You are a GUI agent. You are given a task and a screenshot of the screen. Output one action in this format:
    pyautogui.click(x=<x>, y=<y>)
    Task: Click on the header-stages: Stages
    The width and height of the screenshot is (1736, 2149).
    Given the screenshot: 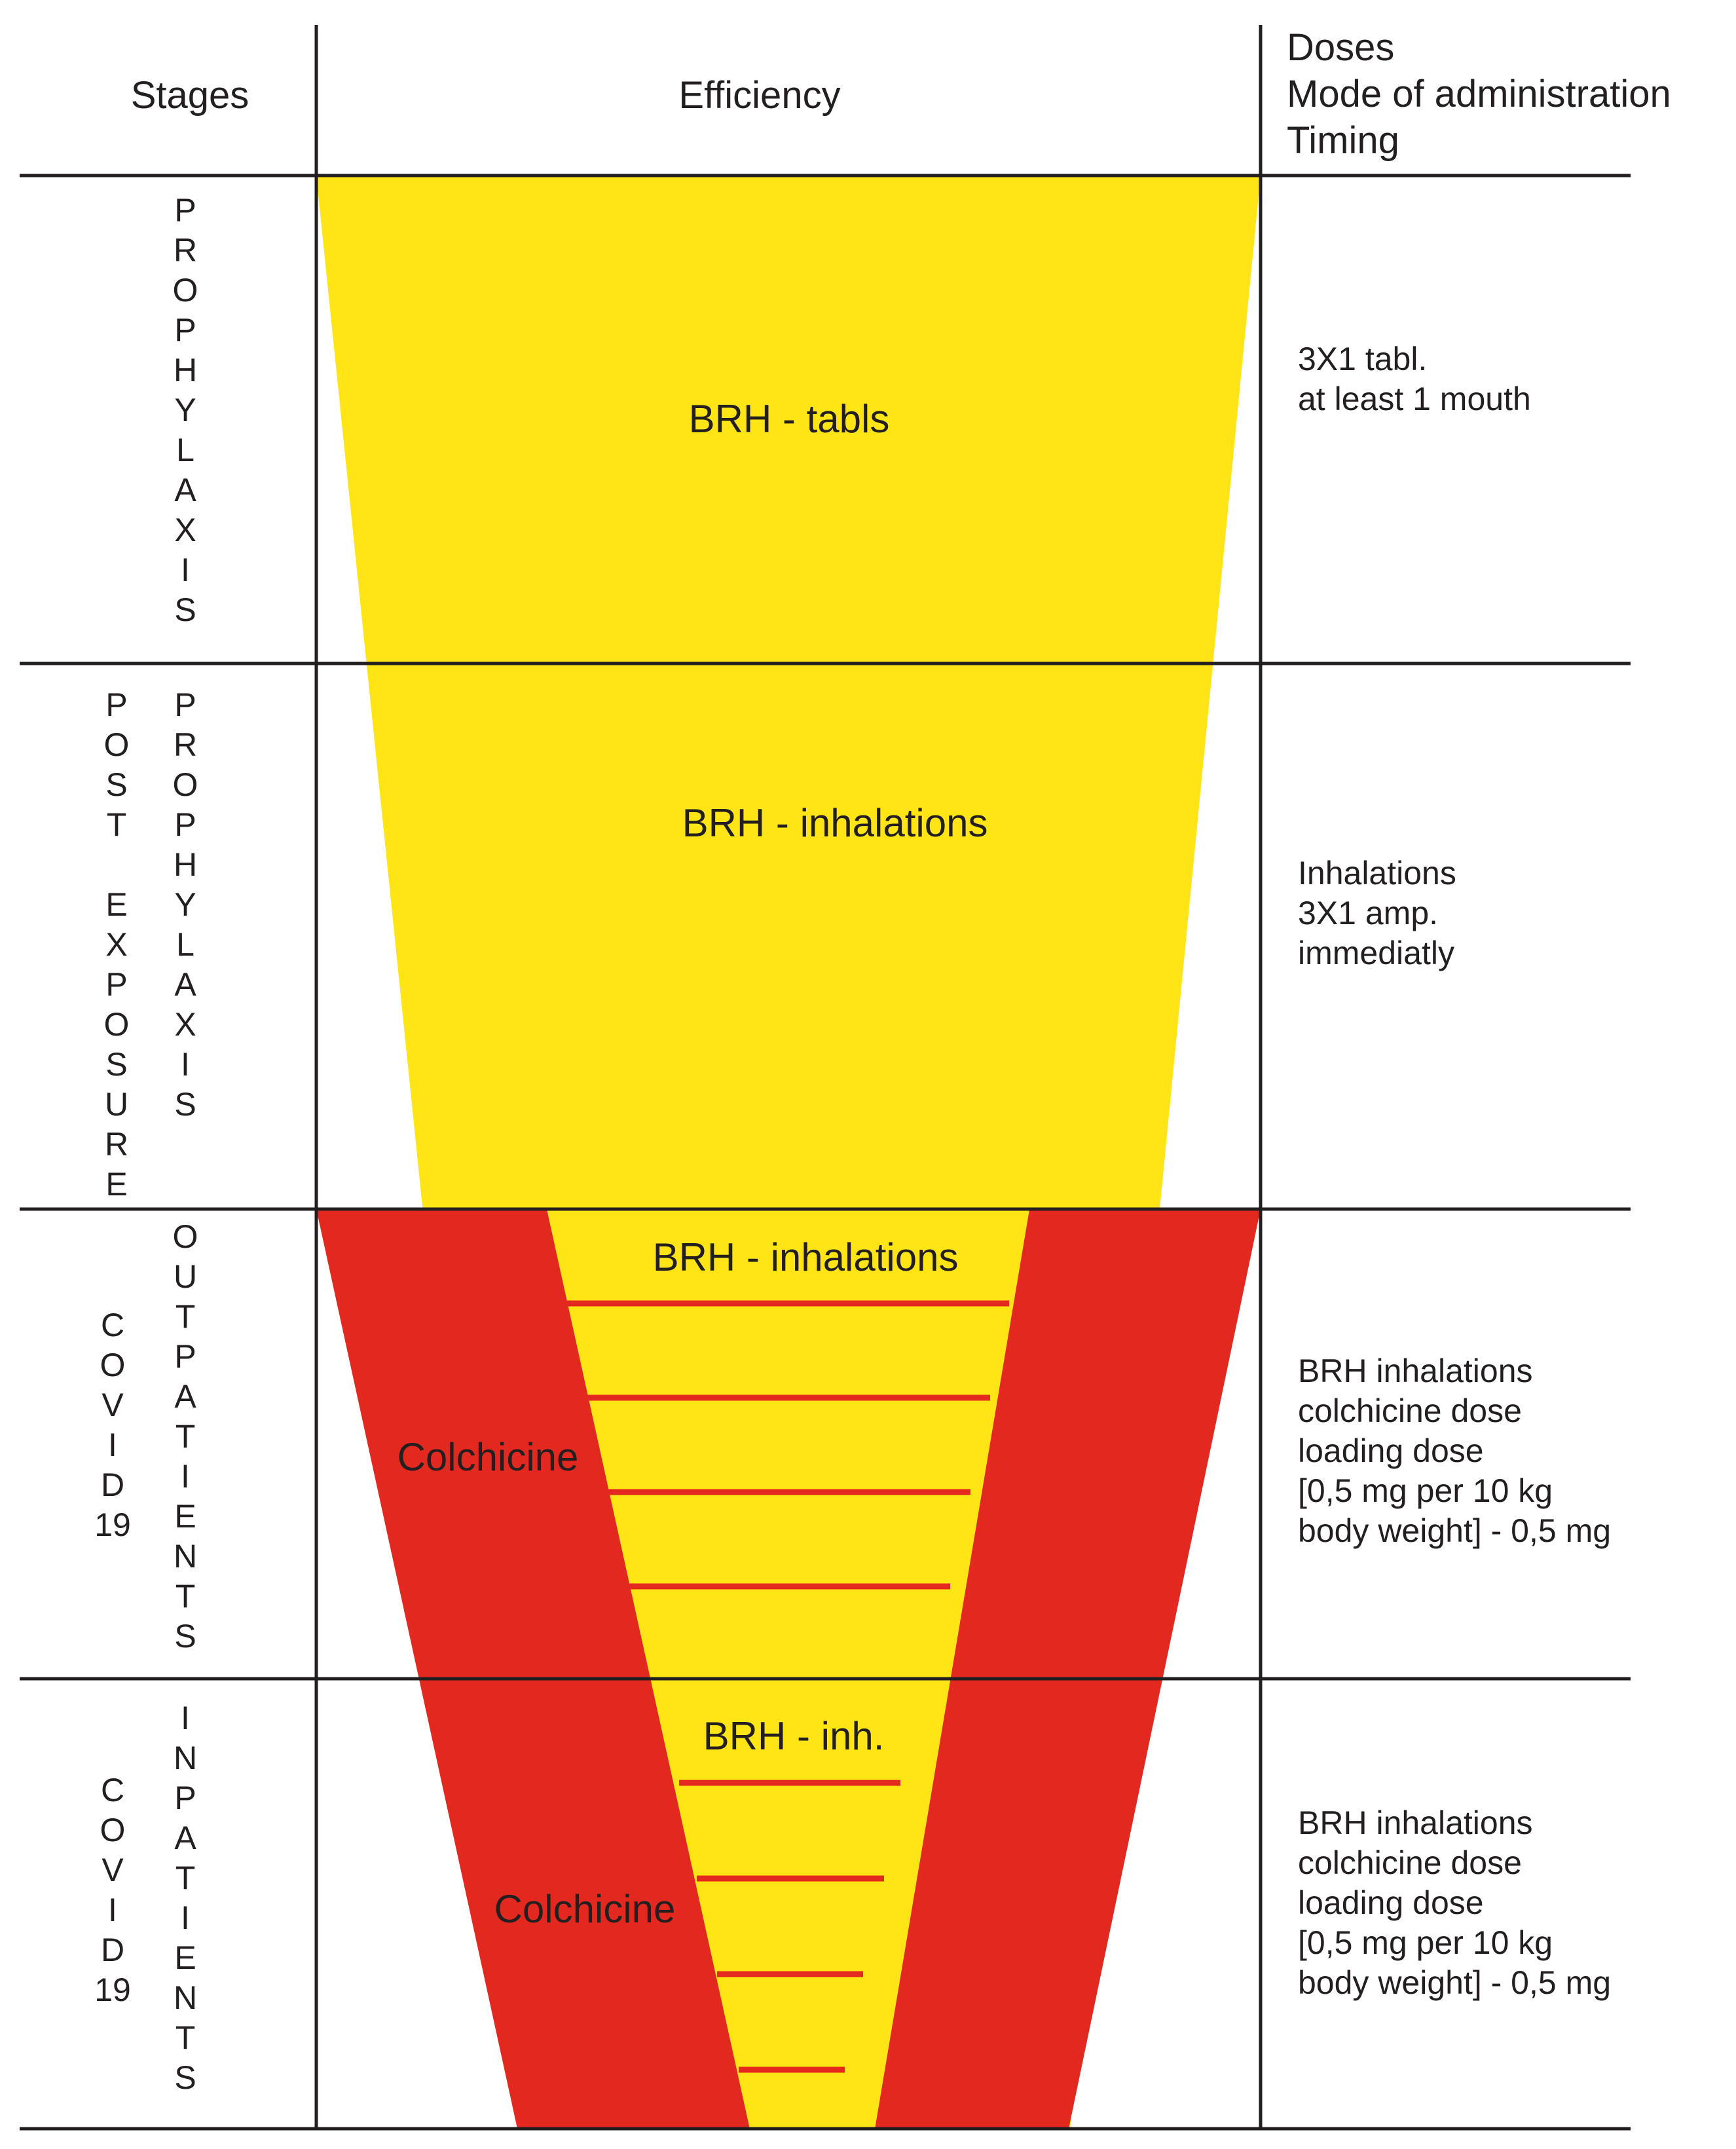 What is the action you would take?
    pyautogui.click(x=190, y=95)
    